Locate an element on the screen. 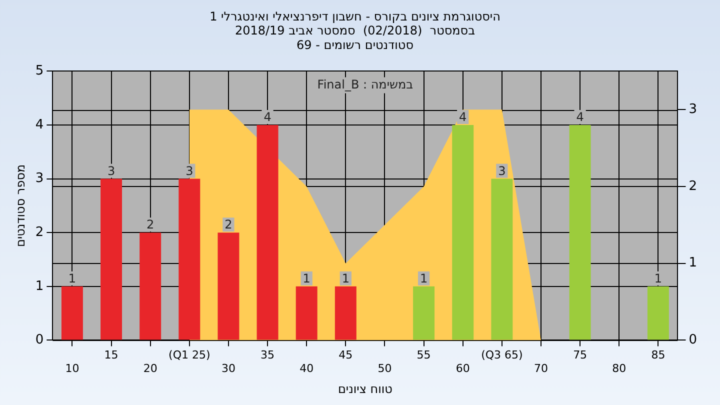 This screenshot has width=720, height=405. x-tick-label: 75 is located at coordinates (580, 355).